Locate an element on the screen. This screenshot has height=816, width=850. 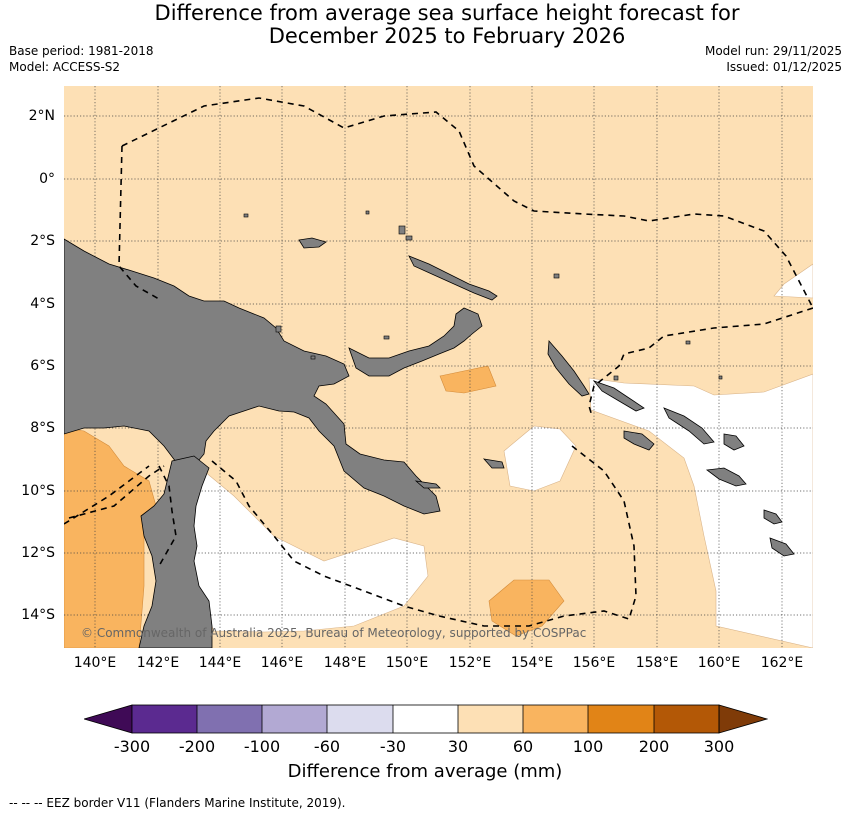
colorbar-tick-label: -100 is located at coordinates (262, 746).